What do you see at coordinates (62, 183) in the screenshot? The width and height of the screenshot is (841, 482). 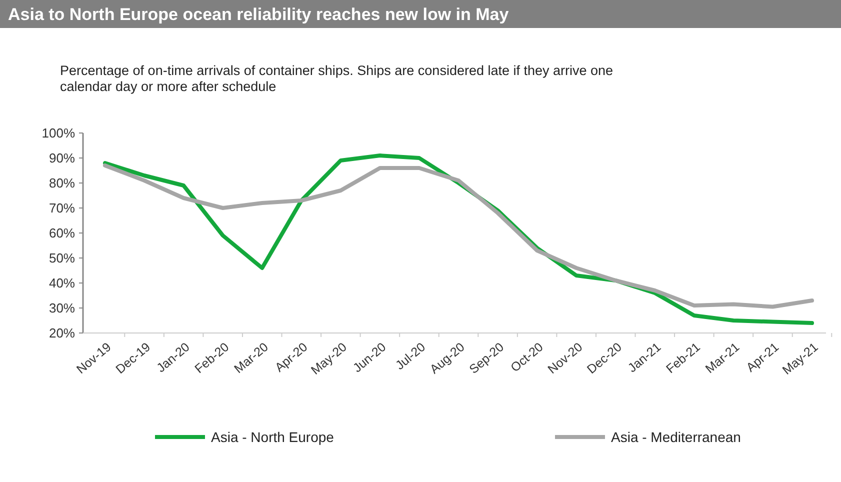 I see `y-tick-label: 80%` at bounding box center [62, 183].